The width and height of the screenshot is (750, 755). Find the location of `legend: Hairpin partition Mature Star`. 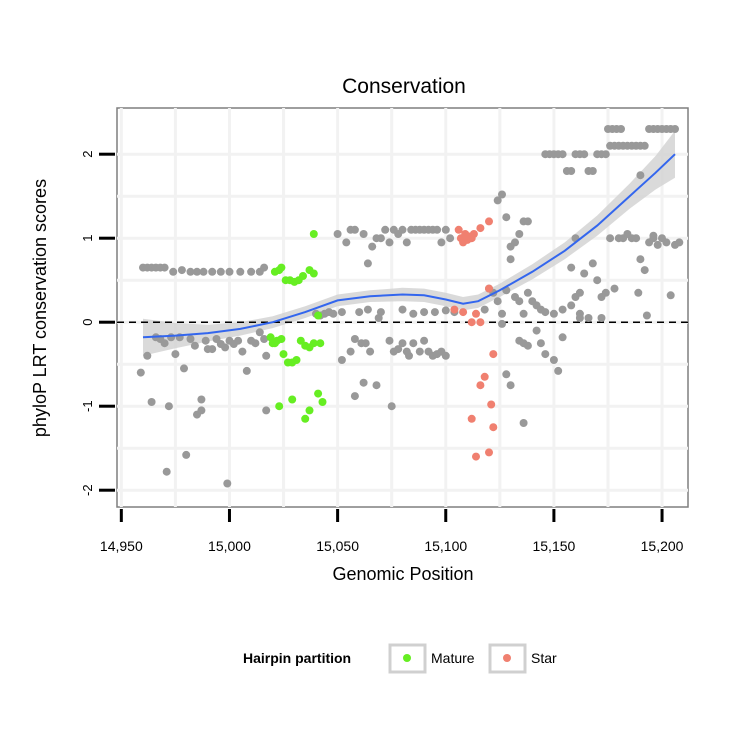

legend: Hairpin partition Mature Star is located at coordinates (400, 658).